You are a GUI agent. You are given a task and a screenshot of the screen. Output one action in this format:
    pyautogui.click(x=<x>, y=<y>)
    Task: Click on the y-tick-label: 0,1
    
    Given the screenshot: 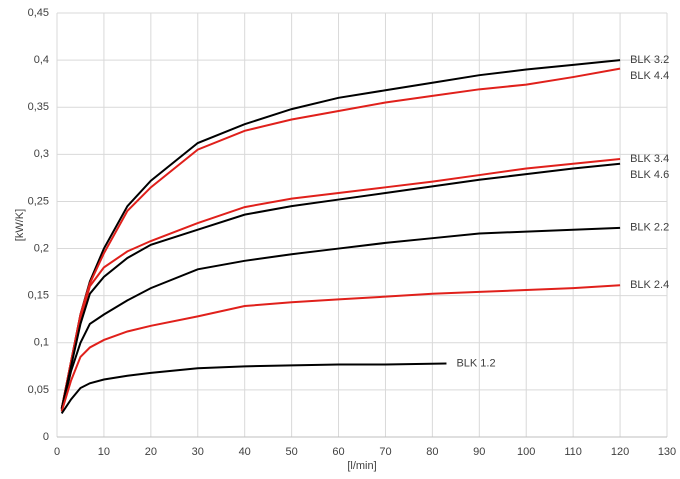 What is the action you would take?
    pyautogui.click(x=41, y=343)
    